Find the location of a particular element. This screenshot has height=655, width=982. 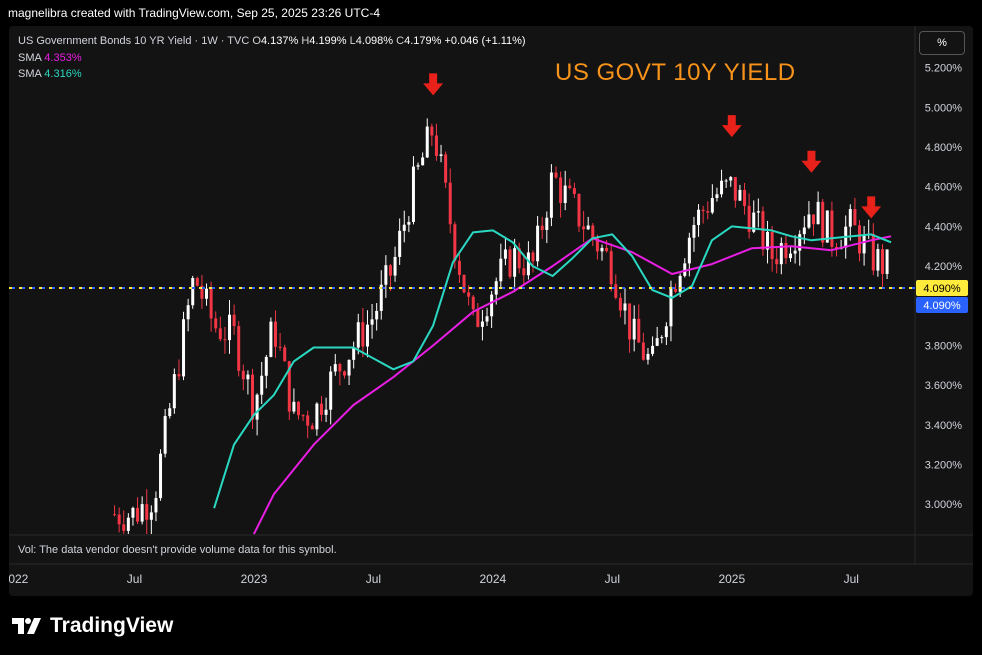

y-tick-label: 3.000% is located at coordinates (944, 505).